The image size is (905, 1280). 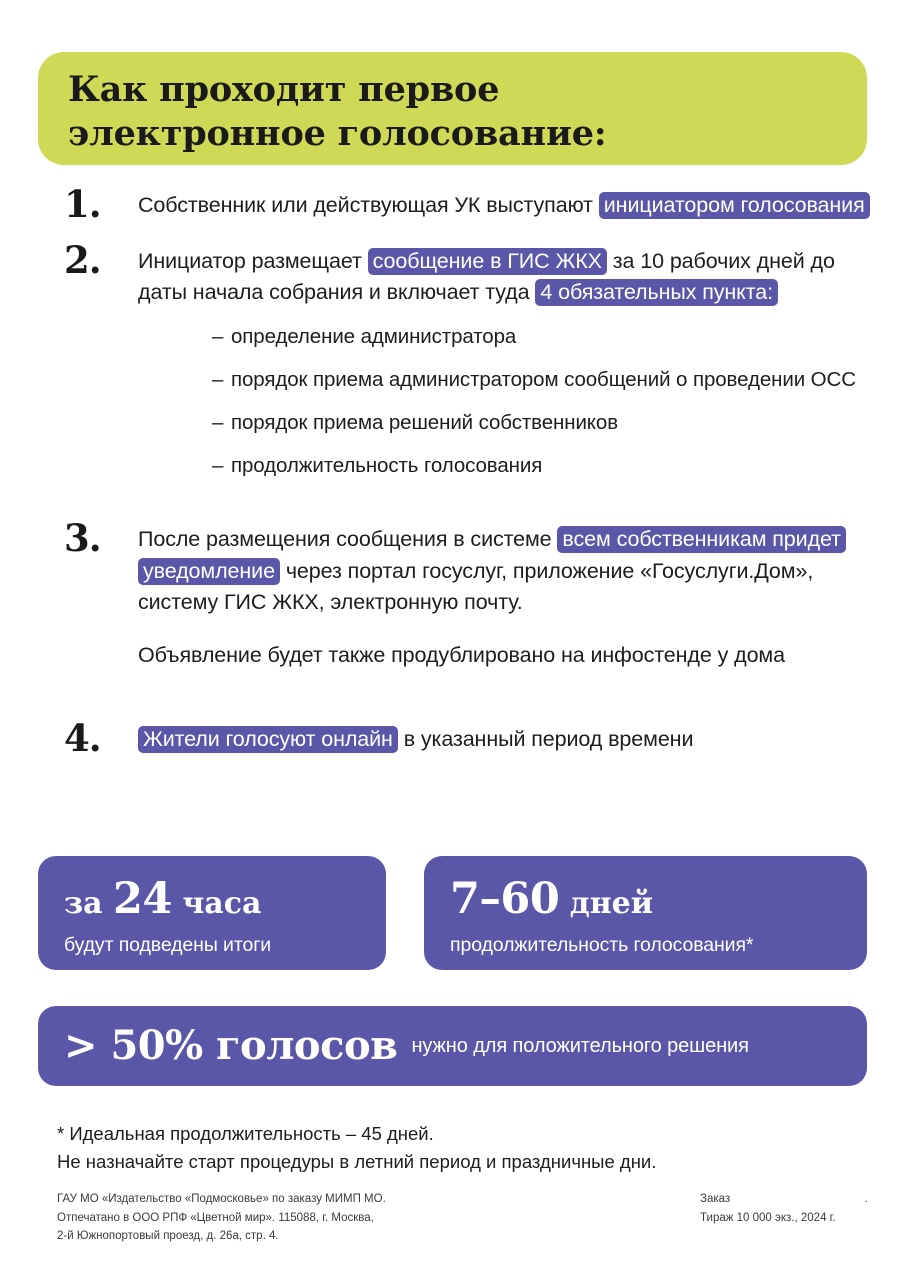 I want to click on step-text-plain: Инициатор размещает, so click(x=253, y=260).